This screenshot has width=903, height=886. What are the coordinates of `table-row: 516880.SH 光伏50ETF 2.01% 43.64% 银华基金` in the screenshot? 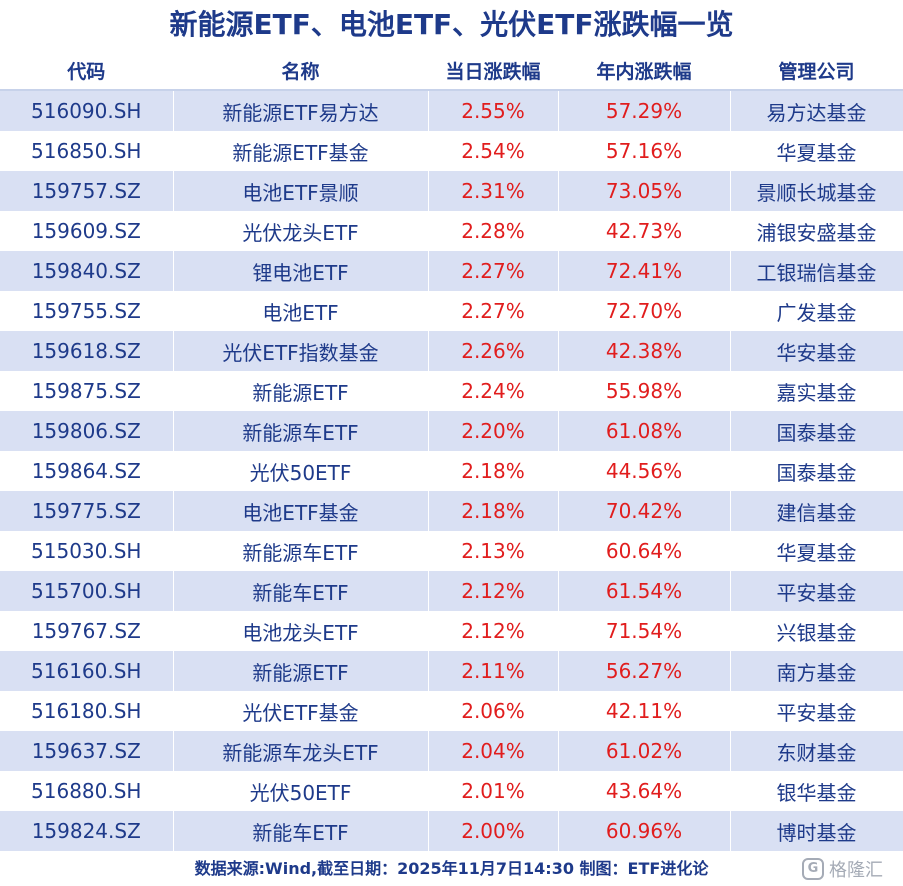 It's located at (451, 791).